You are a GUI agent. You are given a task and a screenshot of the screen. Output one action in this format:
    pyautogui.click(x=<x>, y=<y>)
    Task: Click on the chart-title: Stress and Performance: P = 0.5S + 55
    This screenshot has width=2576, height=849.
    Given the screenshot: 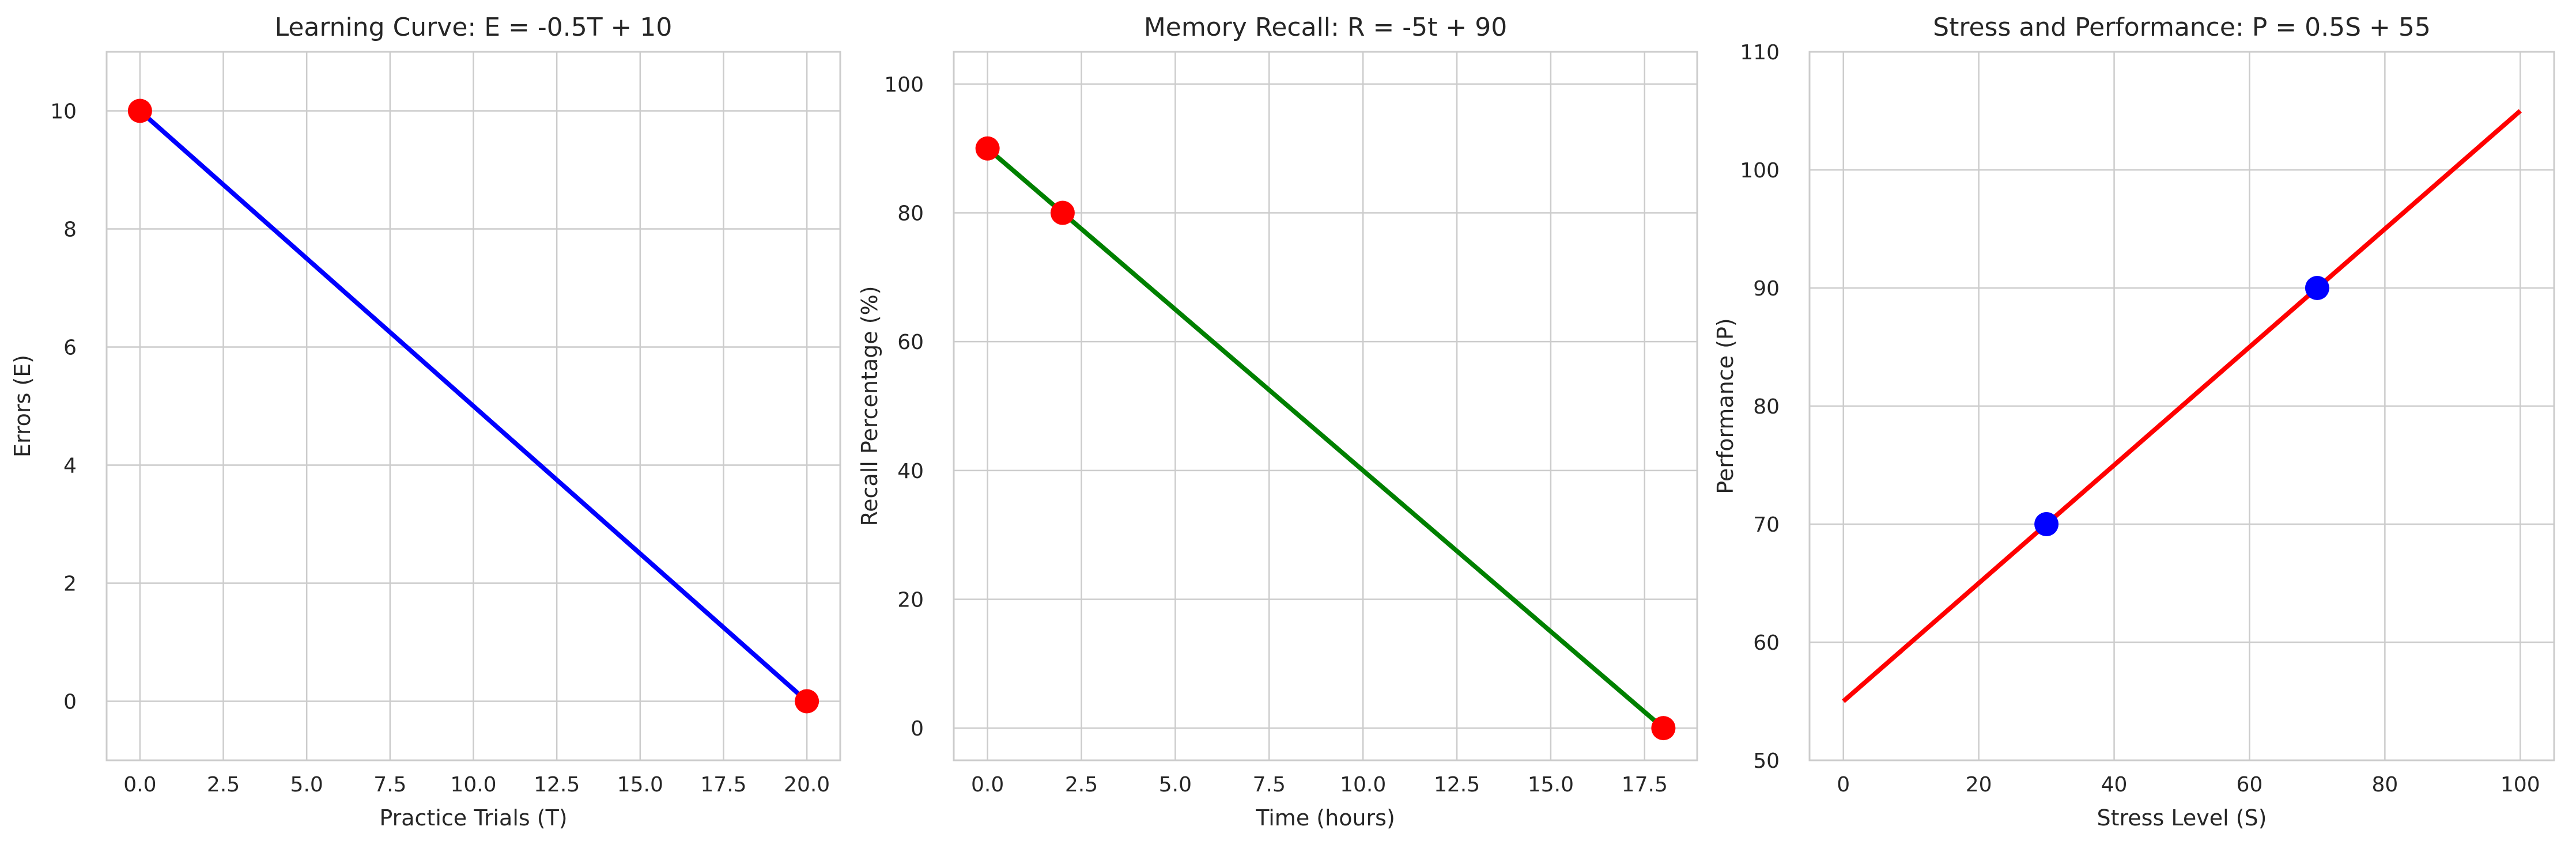 What is the action you would take?
    pyautogui.click(x=2182, y=27)
    